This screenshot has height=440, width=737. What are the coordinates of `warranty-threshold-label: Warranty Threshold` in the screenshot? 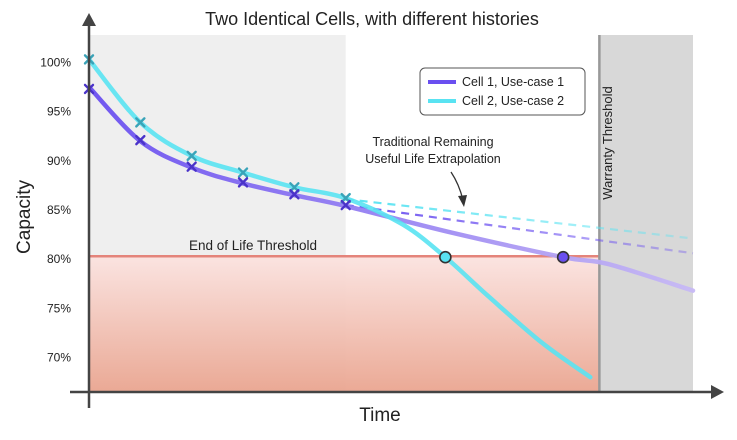 It's located at (607, 142).